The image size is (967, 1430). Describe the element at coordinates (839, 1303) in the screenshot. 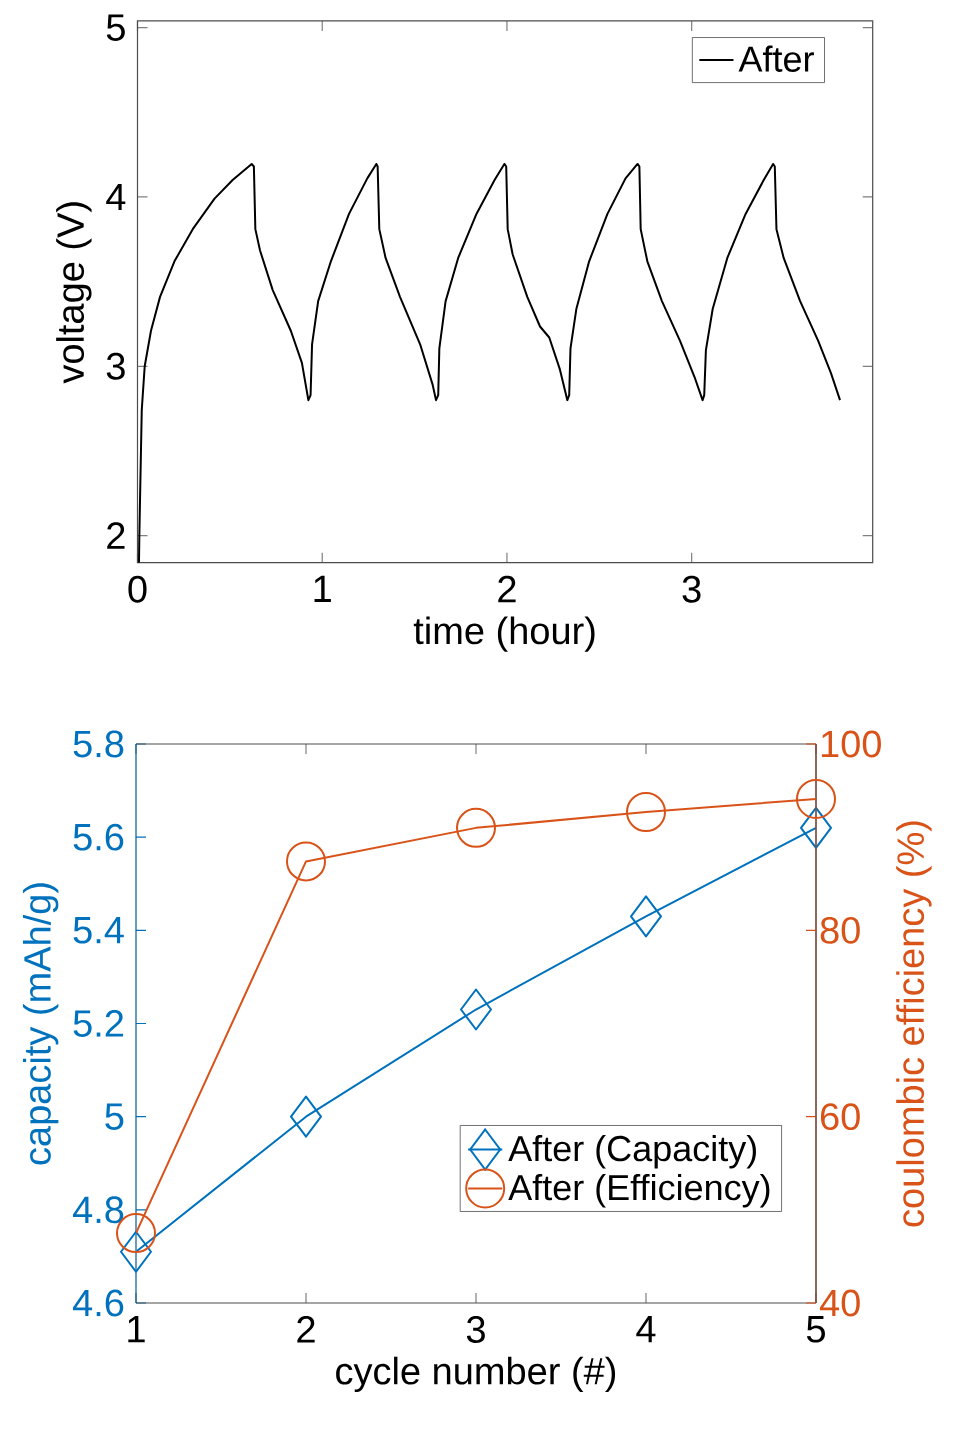

I see `y2-tick-label: 40` at that location.